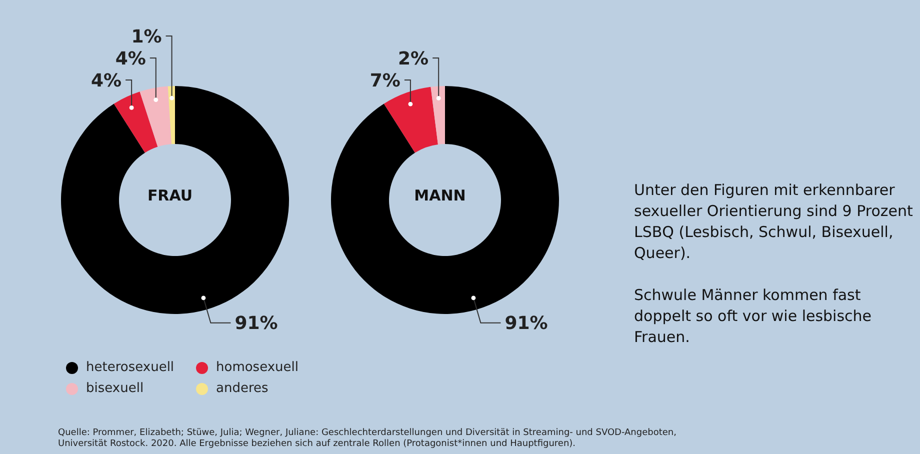  I want to click on legend-label: bisexuell, so click(115, 388).